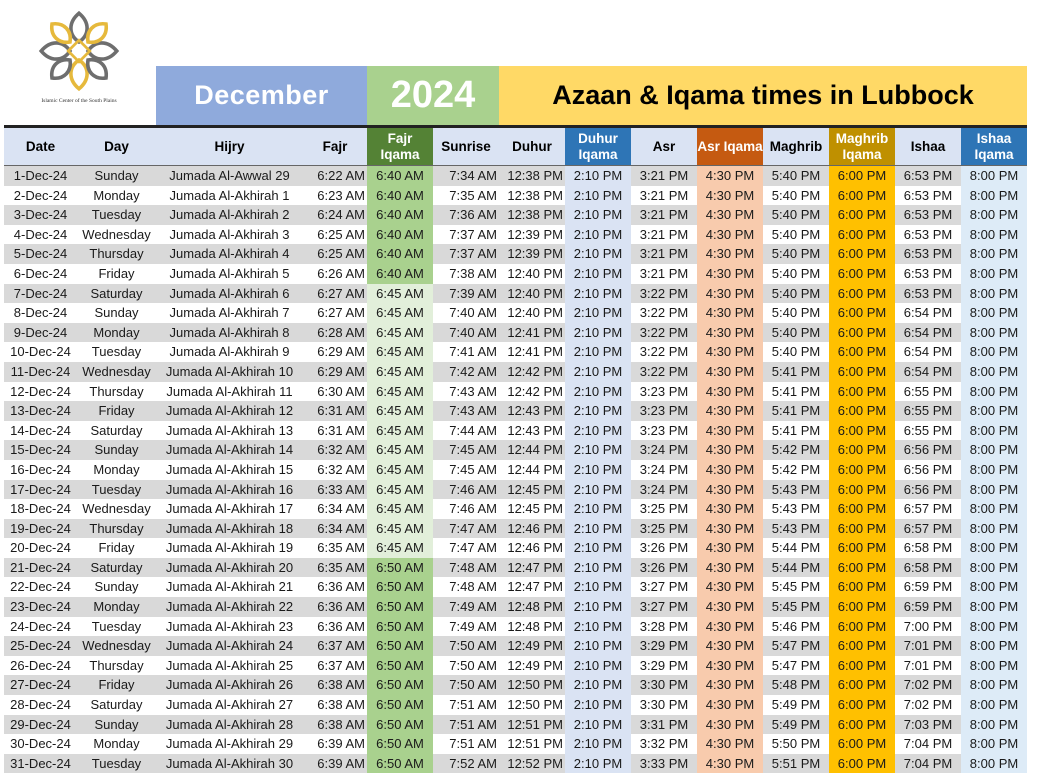 The width and height of the screenshot is (1039, 781). What do you see at coordinates (335, 763) in the screenshot?
I see `cell-fajr: 6:39 AM` at bounding box center [335, 763].